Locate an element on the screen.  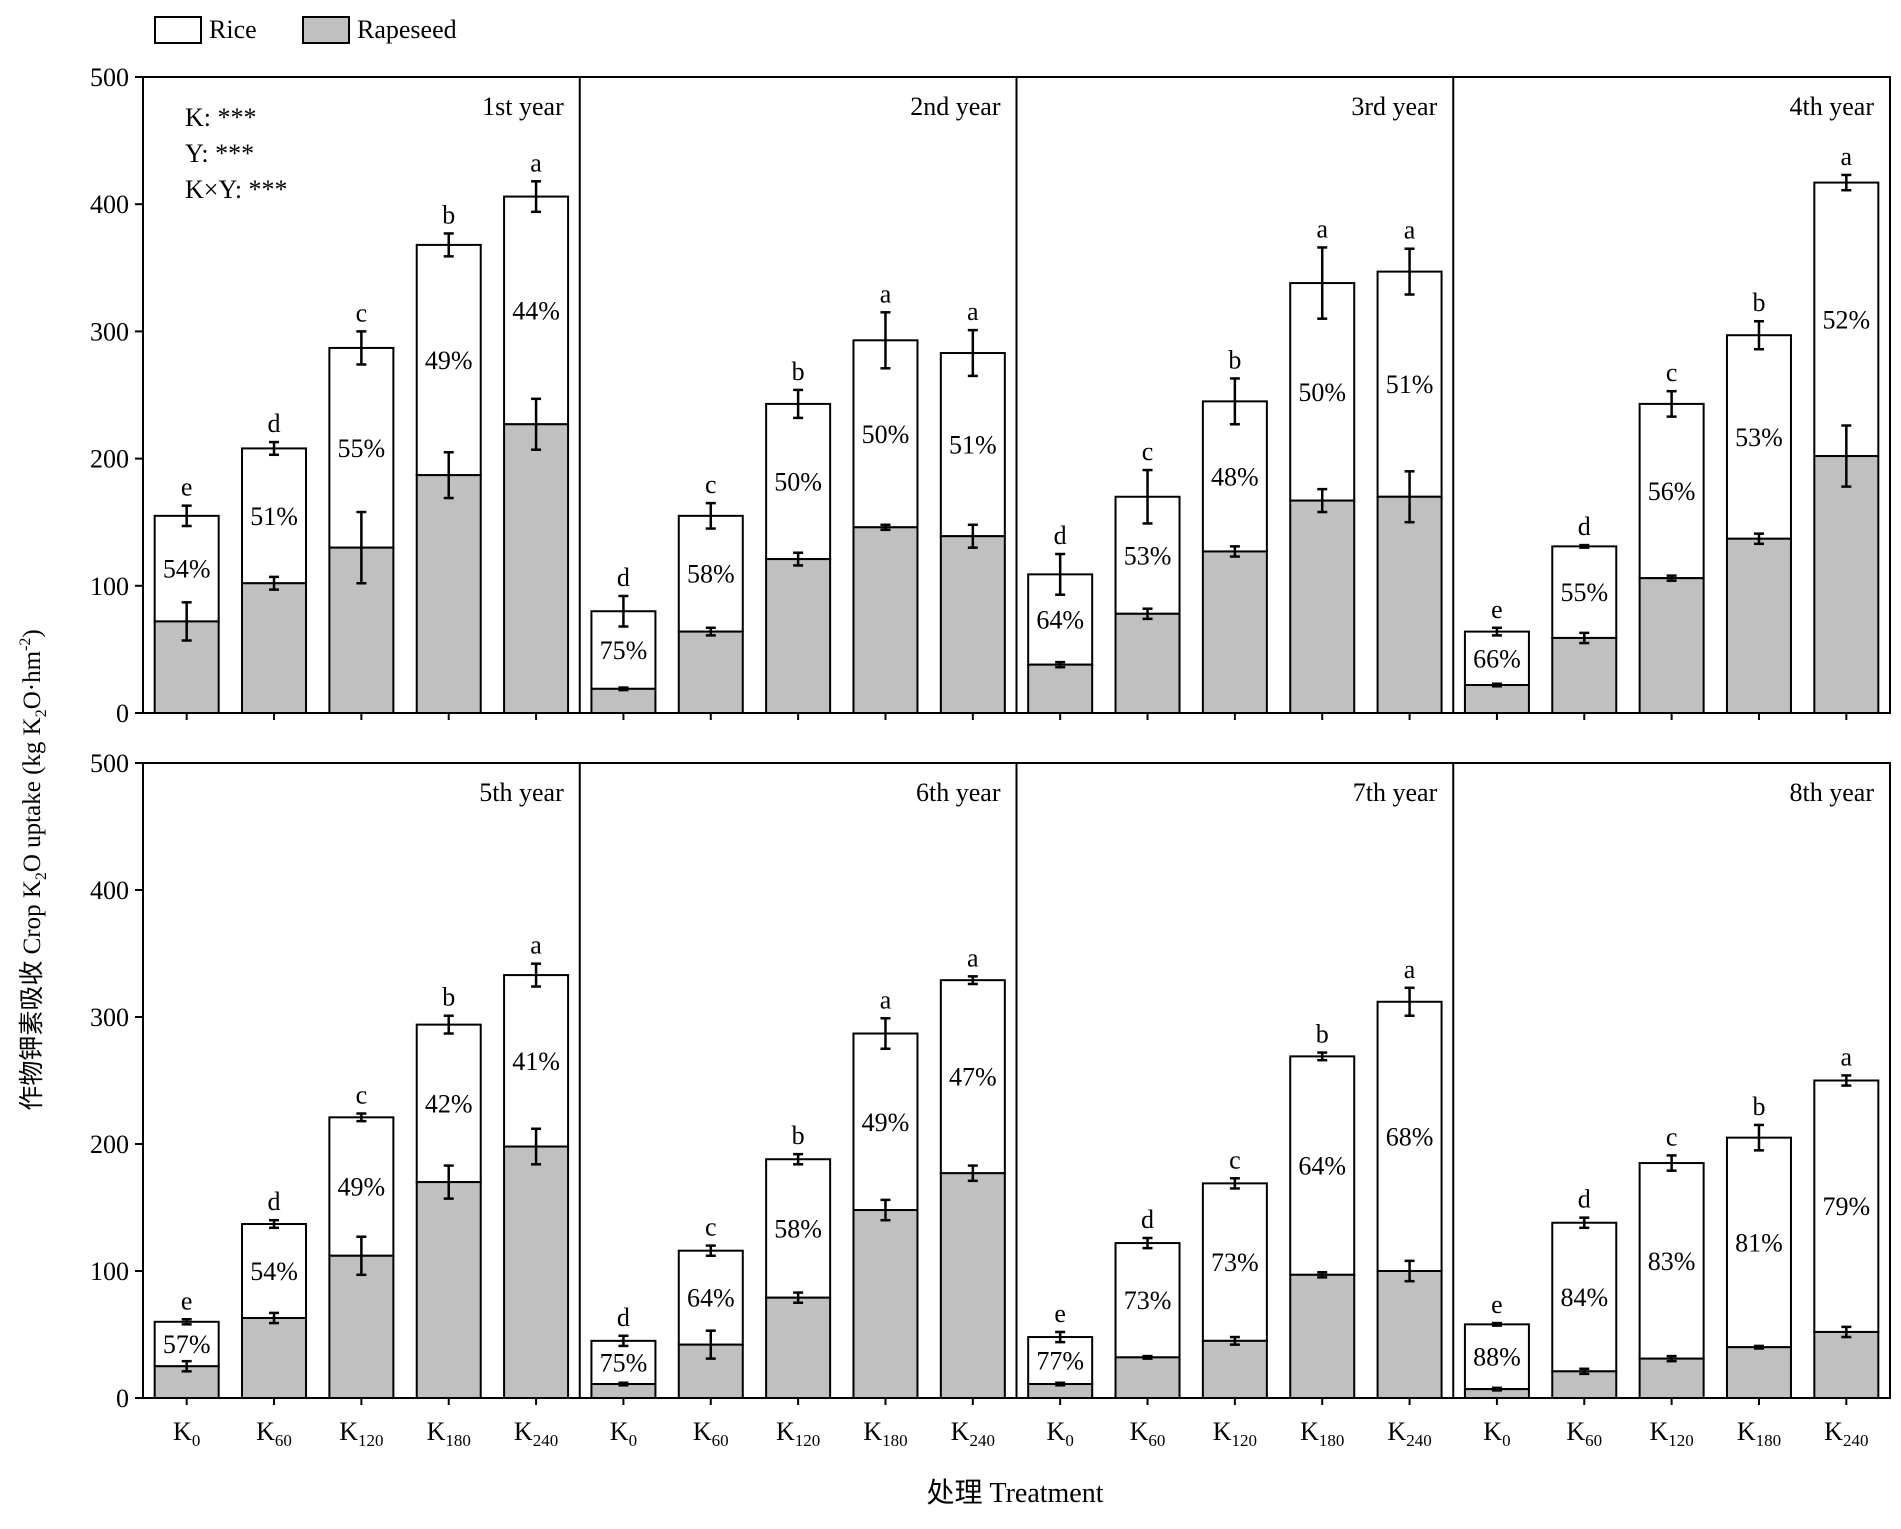
panel-title: 2nd year is located at coordinates (955, 106).